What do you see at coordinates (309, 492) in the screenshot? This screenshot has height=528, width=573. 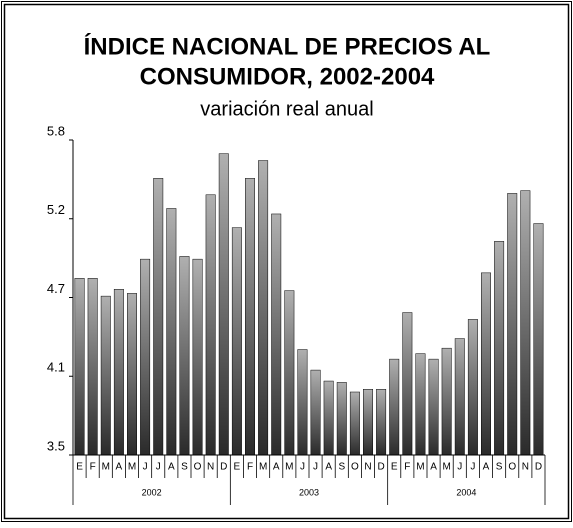 I see `x-group-label: 2003` at bounding box center [309, 492].